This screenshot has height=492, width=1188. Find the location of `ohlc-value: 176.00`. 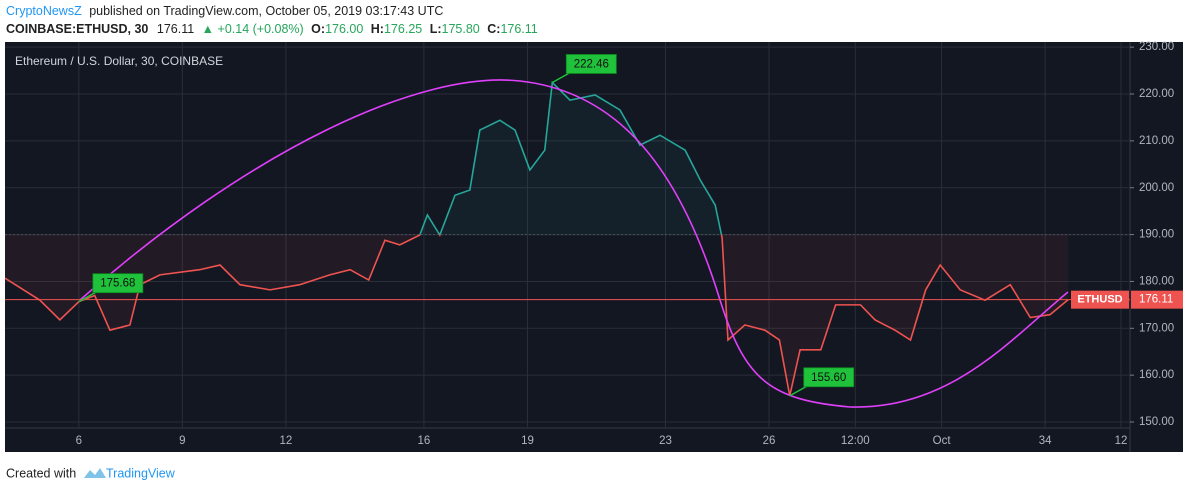

ohlc-value: 176.00 is located at coordinates (344, 29).